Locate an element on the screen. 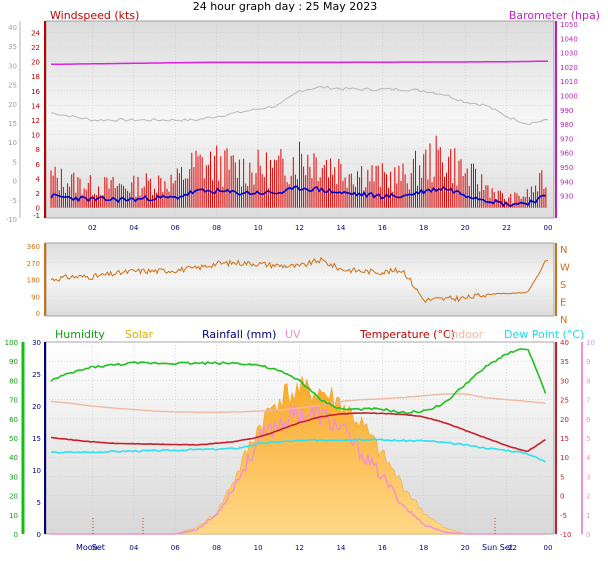 This screenshot has width=608, height=561. temp-tick-label: 30 is located at coordinates (564, 381).